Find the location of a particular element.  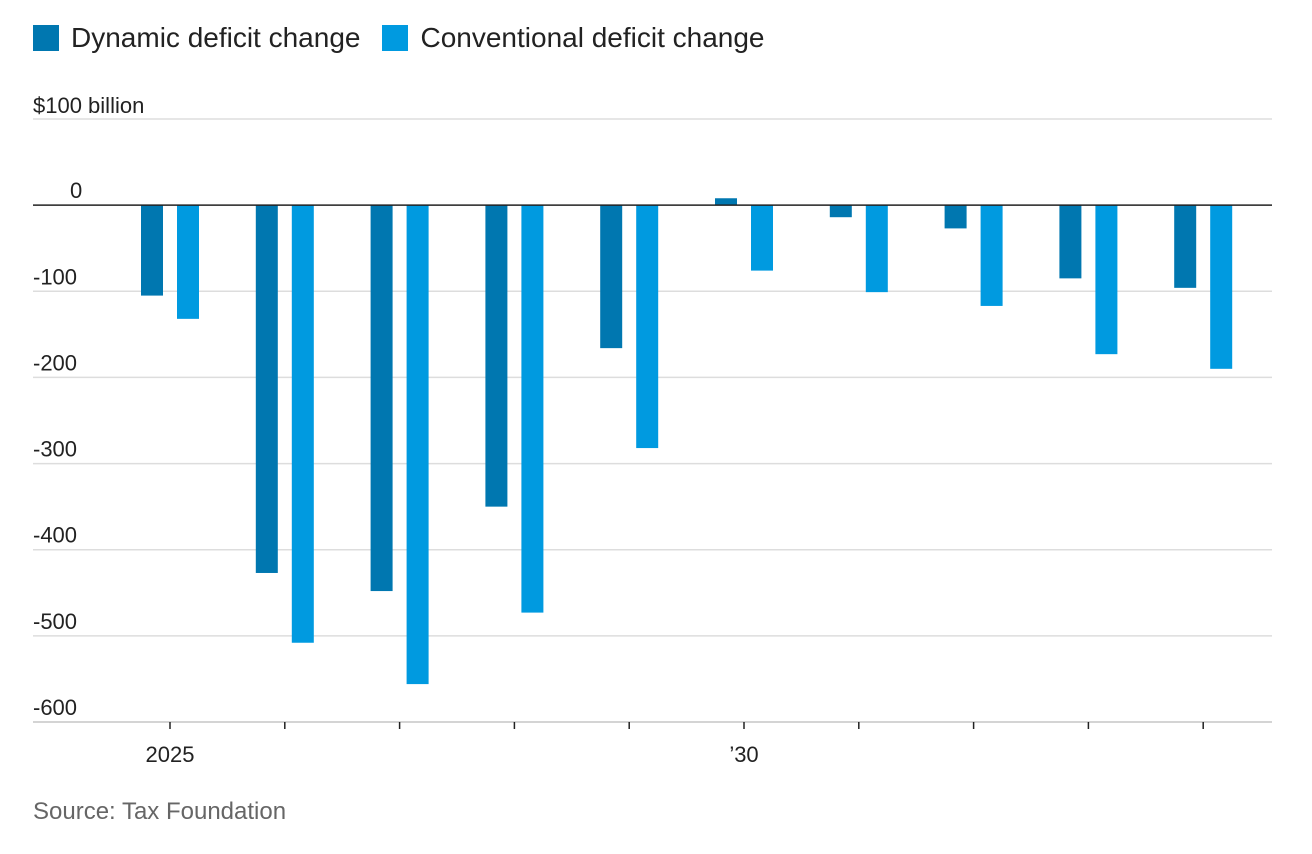

legend-item-conventional: Conventional deficit change is located at coordinates (573, 38).